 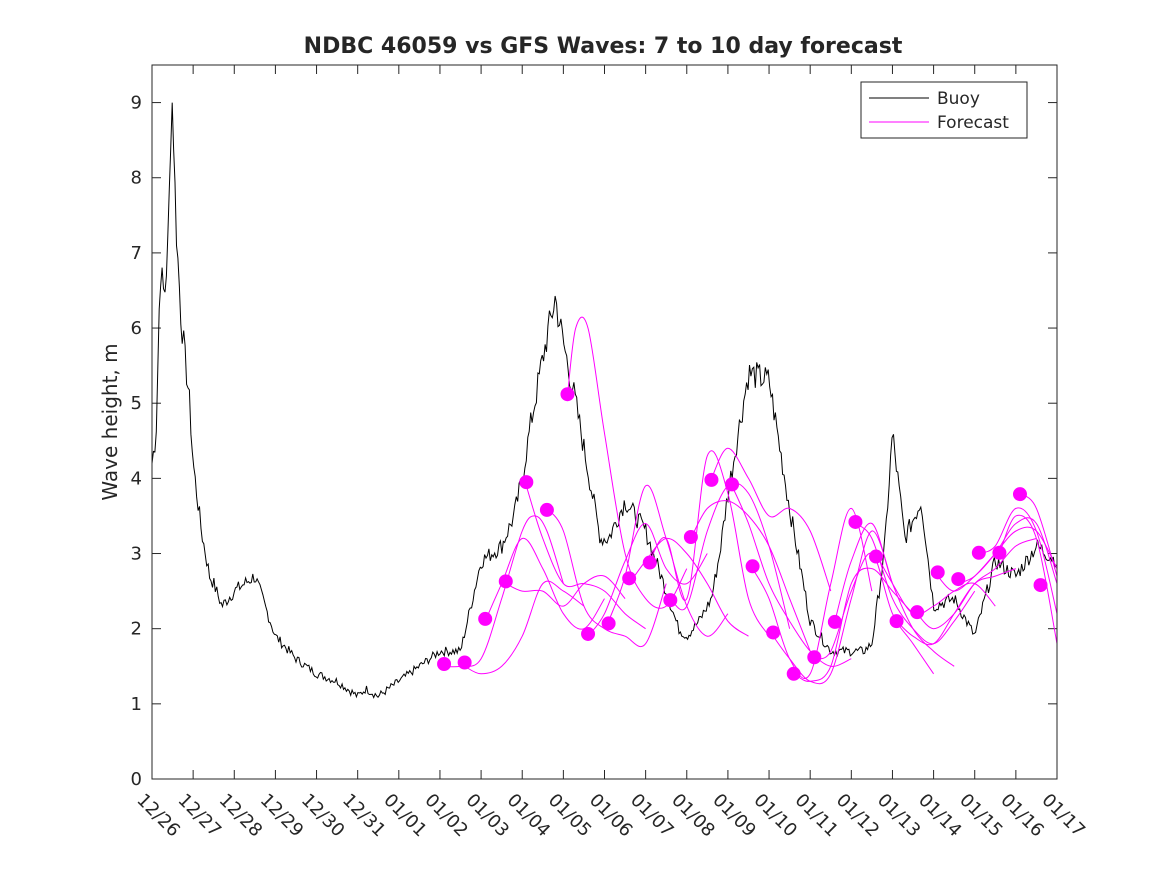 I want to click on y-tick-label: 3, so click(x=136, y=554).